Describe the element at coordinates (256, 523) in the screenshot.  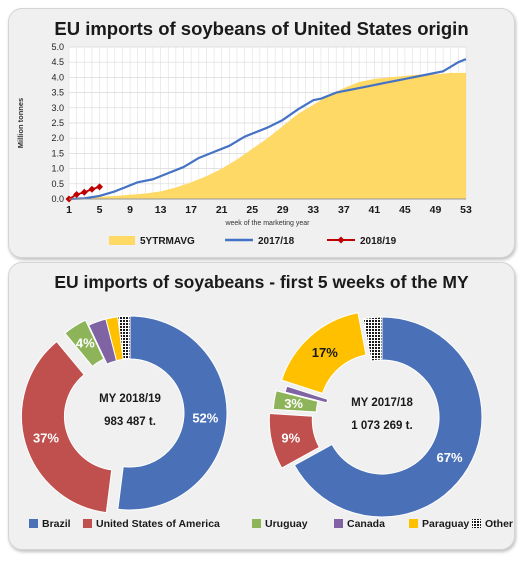
I see `legend-swatch-uruguay` at that location.